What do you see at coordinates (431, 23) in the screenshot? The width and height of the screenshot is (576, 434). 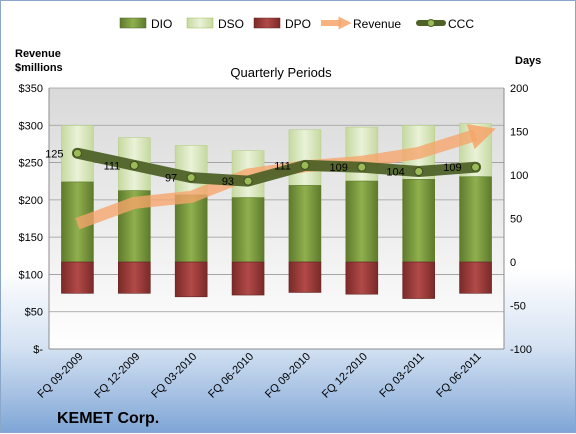 I see `legend-marker-ccc` at bounding box center [431, 23].